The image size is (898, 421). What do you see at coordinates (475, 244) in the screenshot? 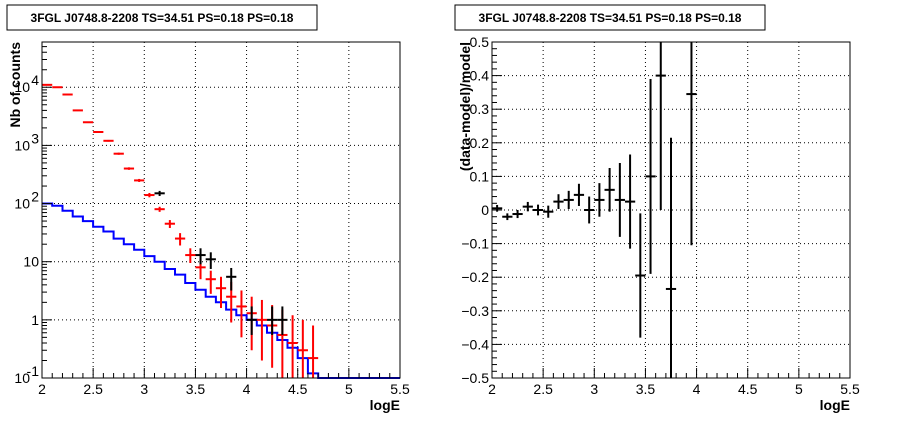
I see `y-tick-label: −0.1` at bounding box center [475, 244].